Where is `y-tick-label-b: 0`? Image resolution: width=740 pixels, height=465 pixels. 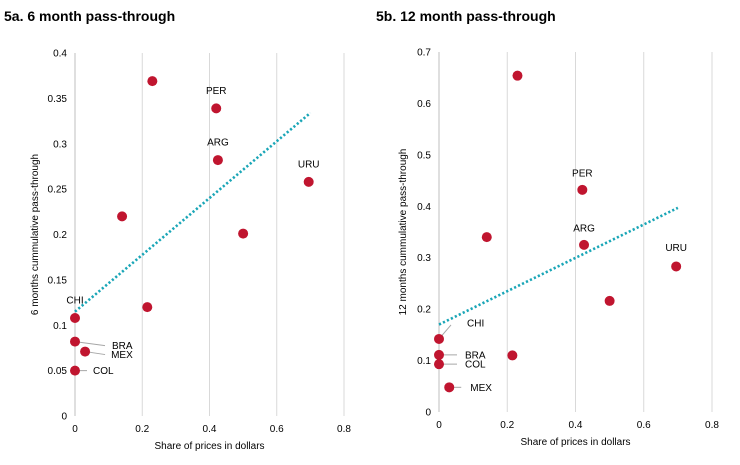
y-tick-label-b: 0 is located at coordinates (428, 413).